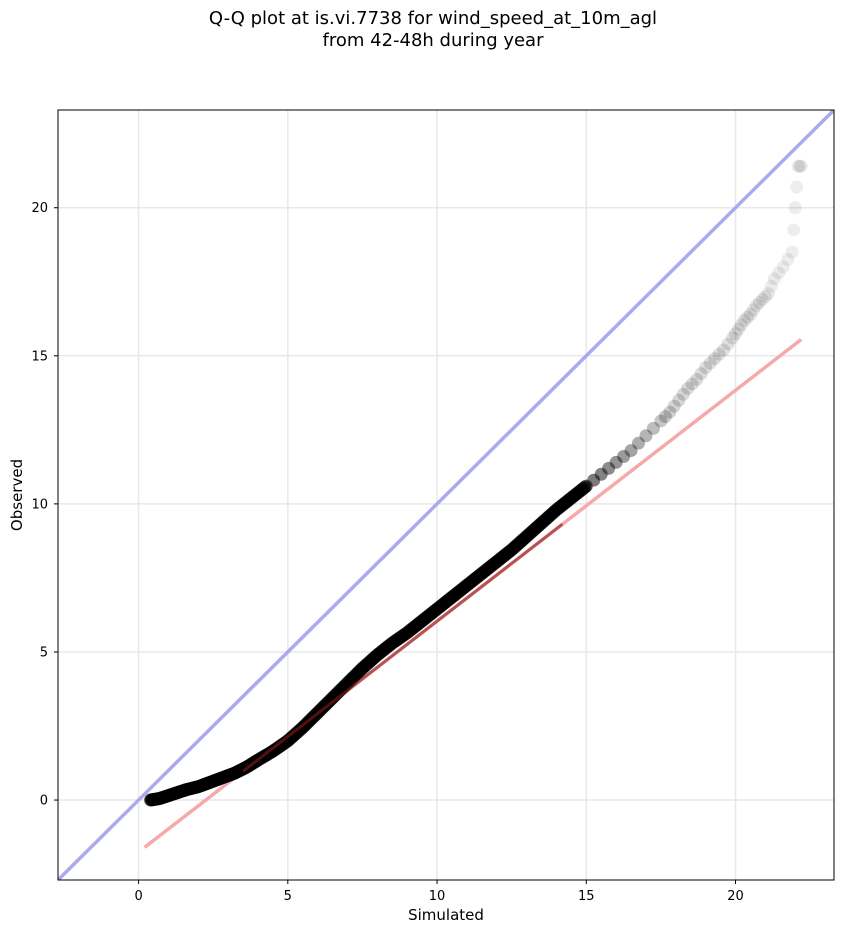 This screenshot has height=934, width=843. Describe the element at coordinates (44, 652) in the screenshot. I see `y-tick-label: 5` at that location.